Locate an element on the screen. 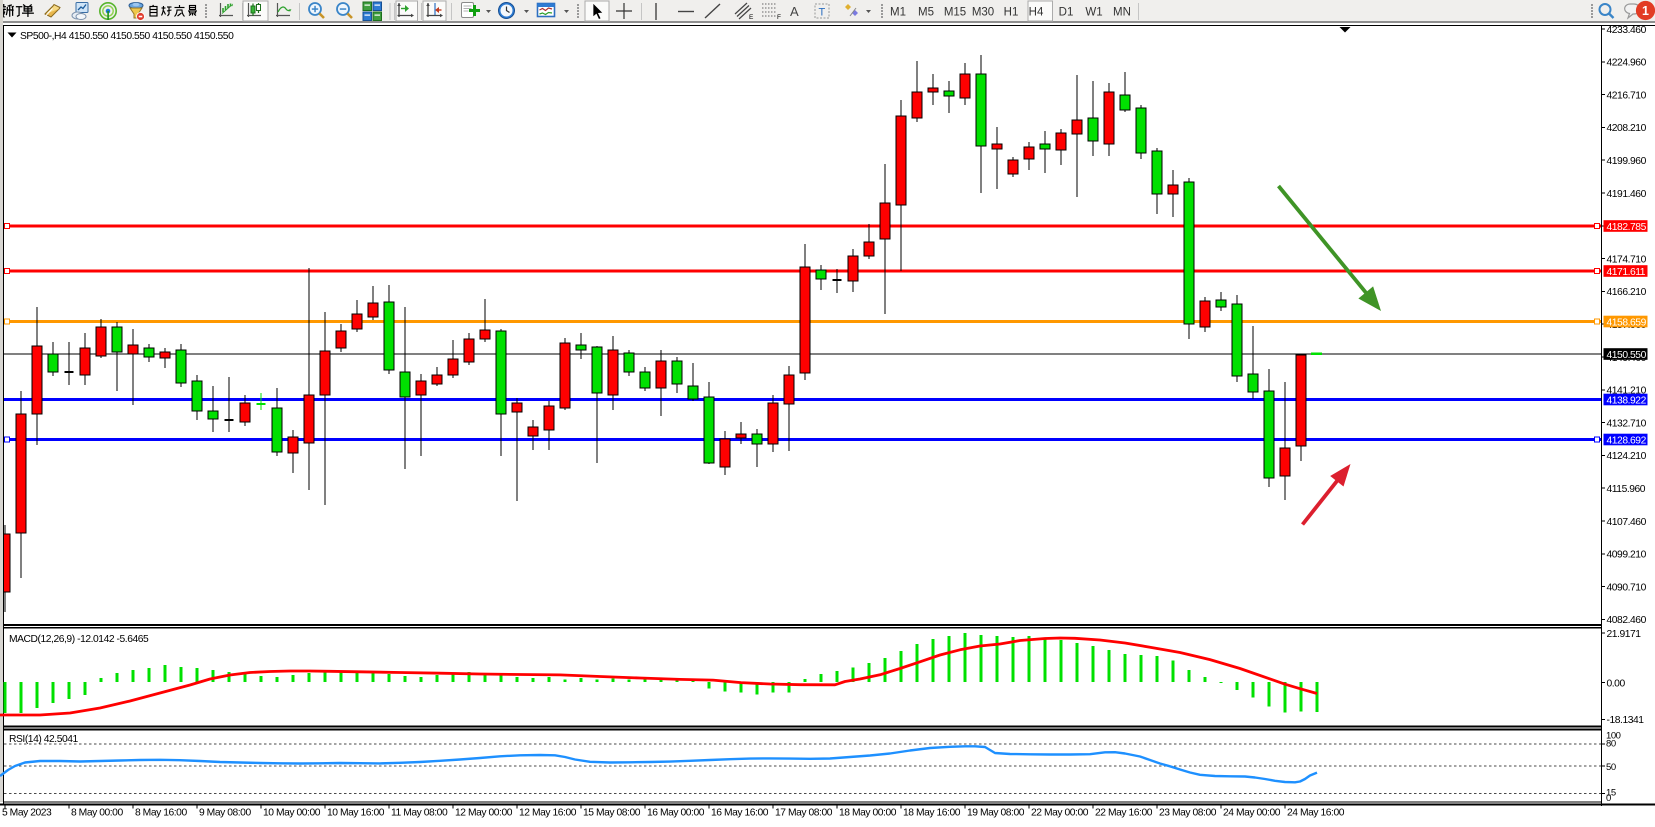 Image resolution: width=1655 pixels, height=827 pixels. svg-text: 10 May 16:00 is located at coordinates (356, 813).